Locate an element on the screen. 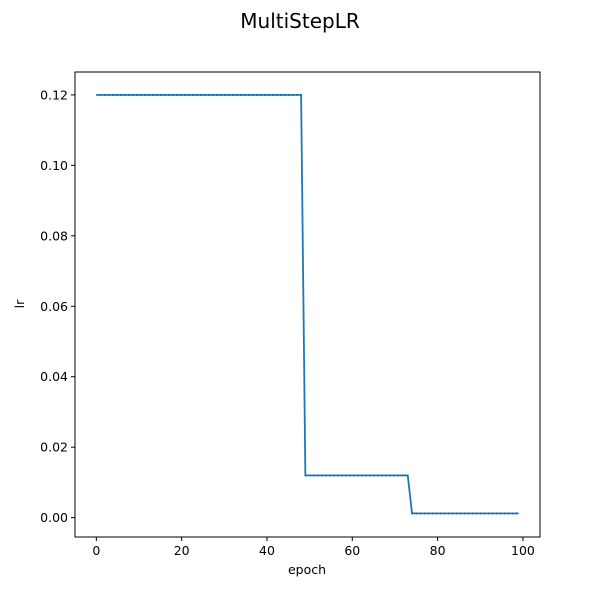 This screenshot has width=600, height=600. y-tick-label: 0.02 is located at coordinates (54, 447).